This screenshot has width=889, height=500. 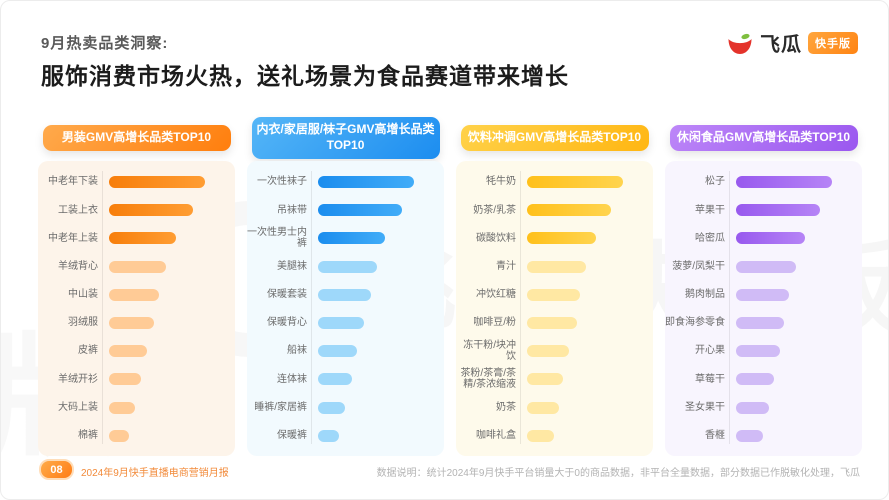 I want to click on bar-row: 羊绒背心, so click(x=136, y=267).